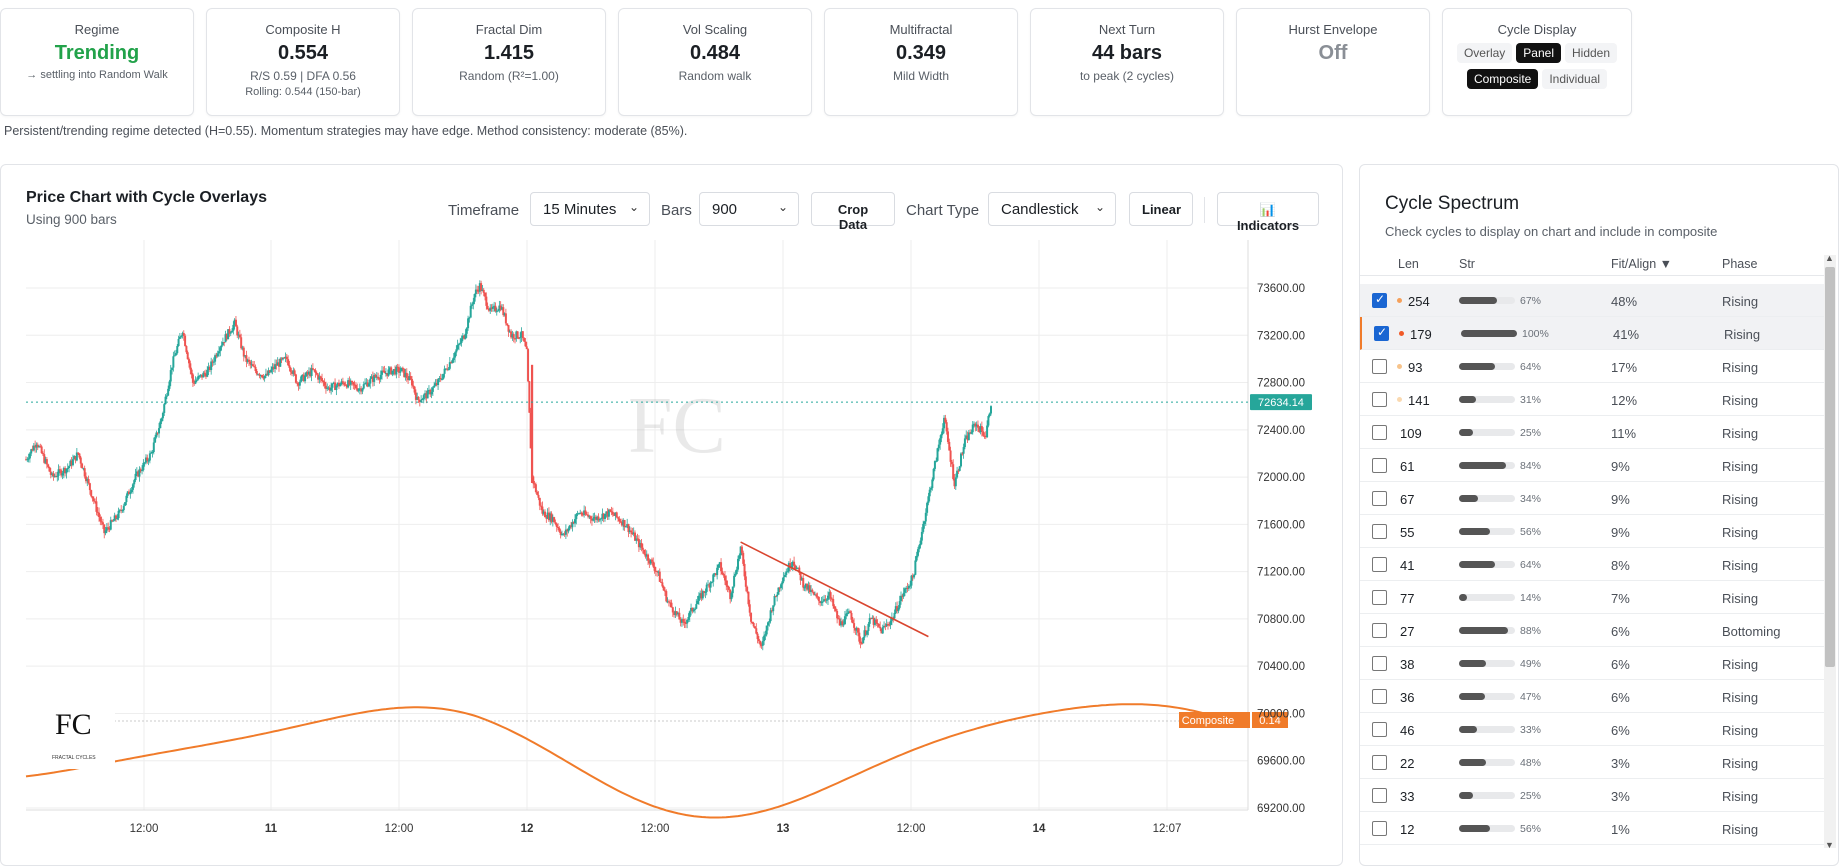 The width and height of the screenshot is (1839, 866). What do you see at coordinates (1593, 630) in the screenshot?
I see `spectrum-row: 27 88% 6% Bottoming` at bounding box center [1593, 630].